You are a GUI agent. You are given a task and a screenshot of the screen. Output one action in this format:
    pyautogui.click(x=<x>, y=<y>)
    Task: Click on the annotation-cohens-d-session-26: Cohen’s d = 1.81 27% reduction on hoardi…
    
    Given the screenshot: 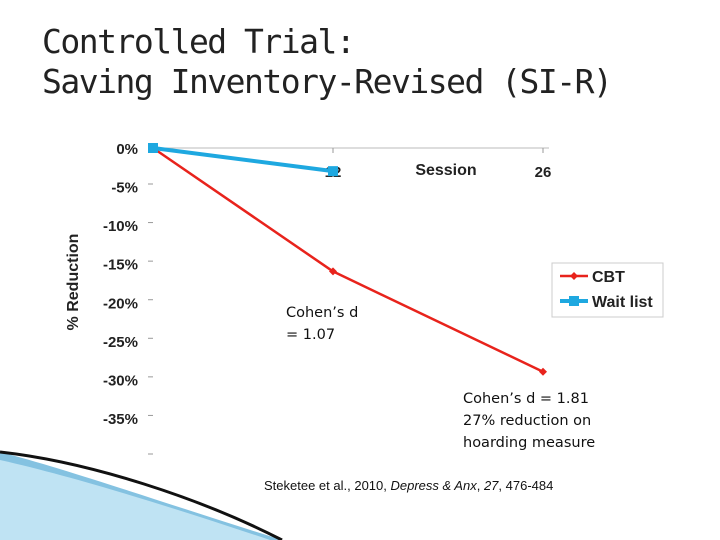 What is the action you would take?
    pyautogui.click(x=529, y=421)
    